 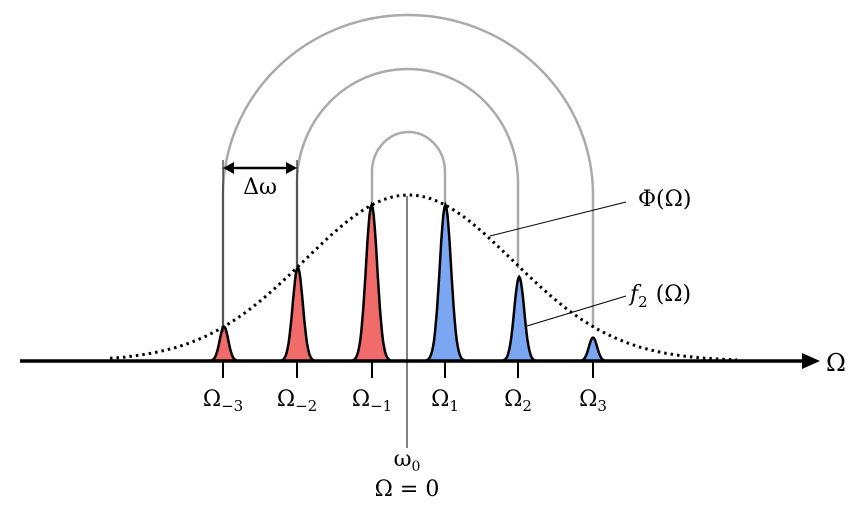 I want to click on tick-label-omega-1: Ω1, so click(x=445, y=401).